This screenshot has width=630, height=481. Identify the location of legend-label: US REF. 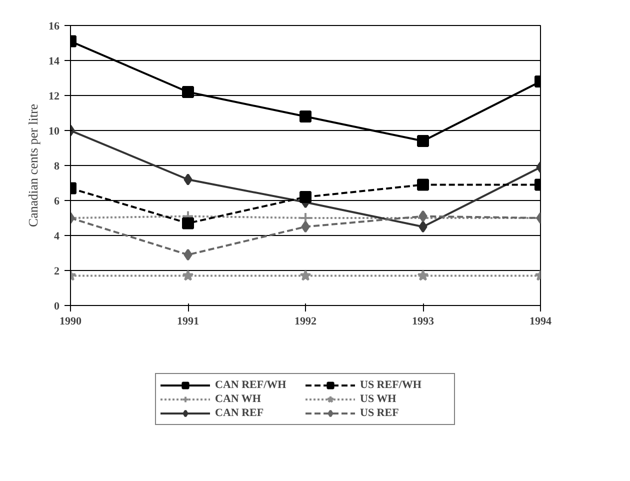
(380, 413).